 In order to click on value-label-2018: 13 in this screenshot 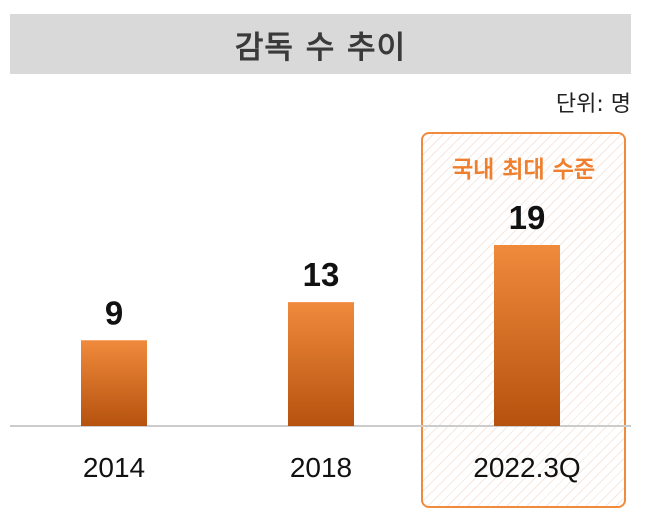, I will do `click(321, 274)`.